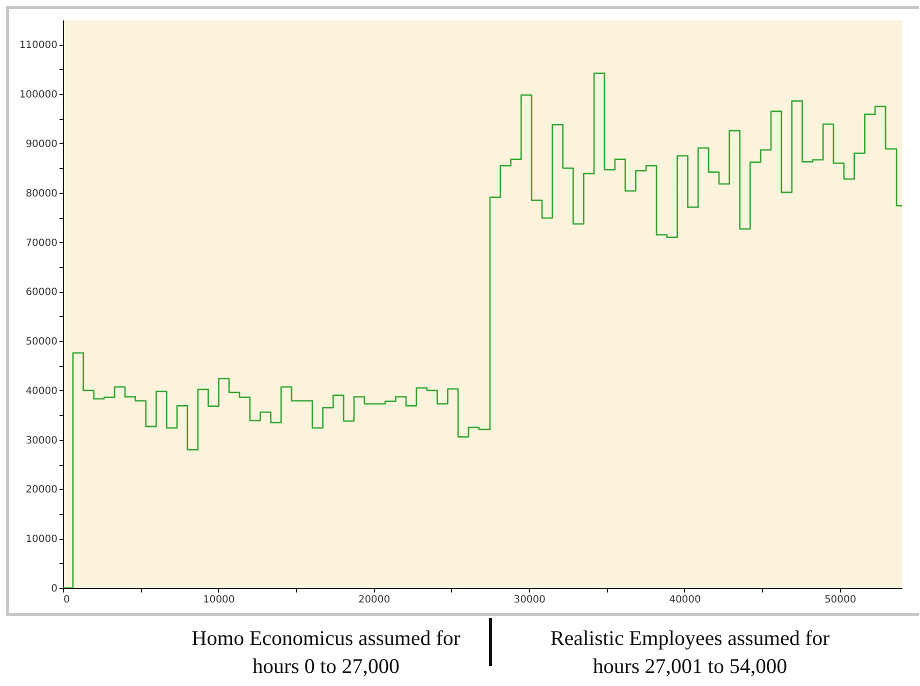  What do you see at coordinates (218, 600) in the screenshot?
I see `x-tick-label: 10000` at bounding box center [218, 600].